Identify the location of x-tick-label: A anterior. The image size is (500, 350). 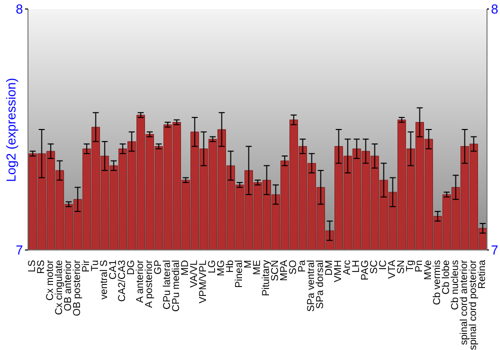
(140, 281).